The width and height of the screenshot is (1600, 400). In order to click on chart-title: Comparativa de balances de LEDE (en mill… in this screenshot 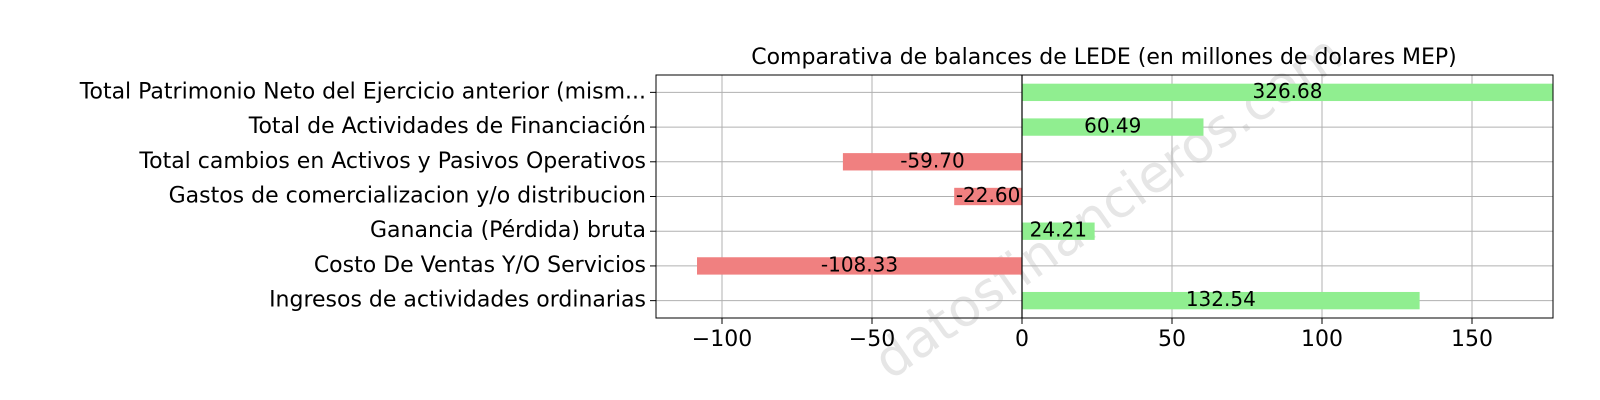, I will do `click(1104, 57)`.